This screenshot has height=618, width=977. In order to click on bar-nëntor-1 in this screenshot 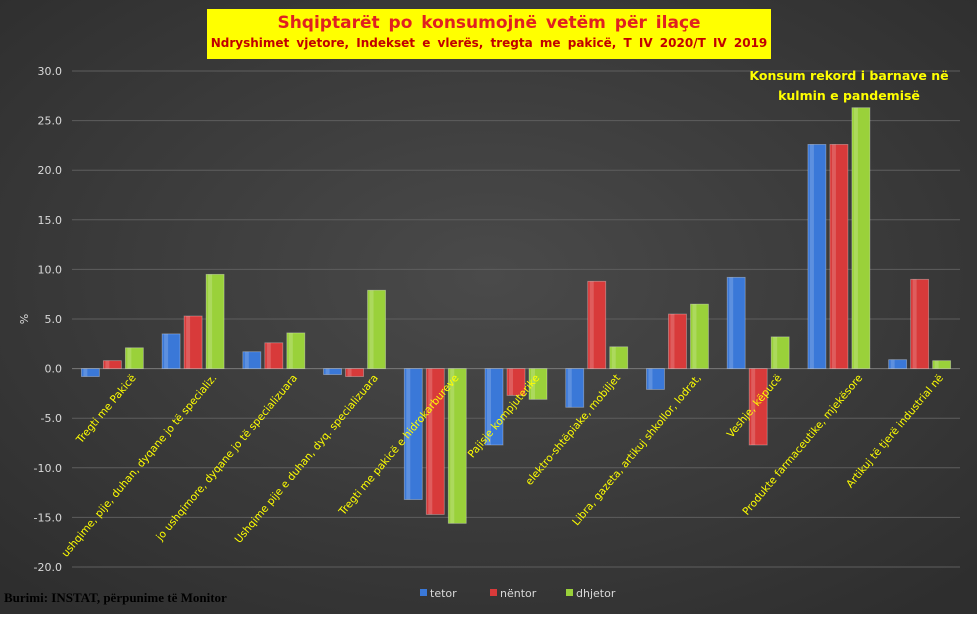, I will do `click(193, 342)`.